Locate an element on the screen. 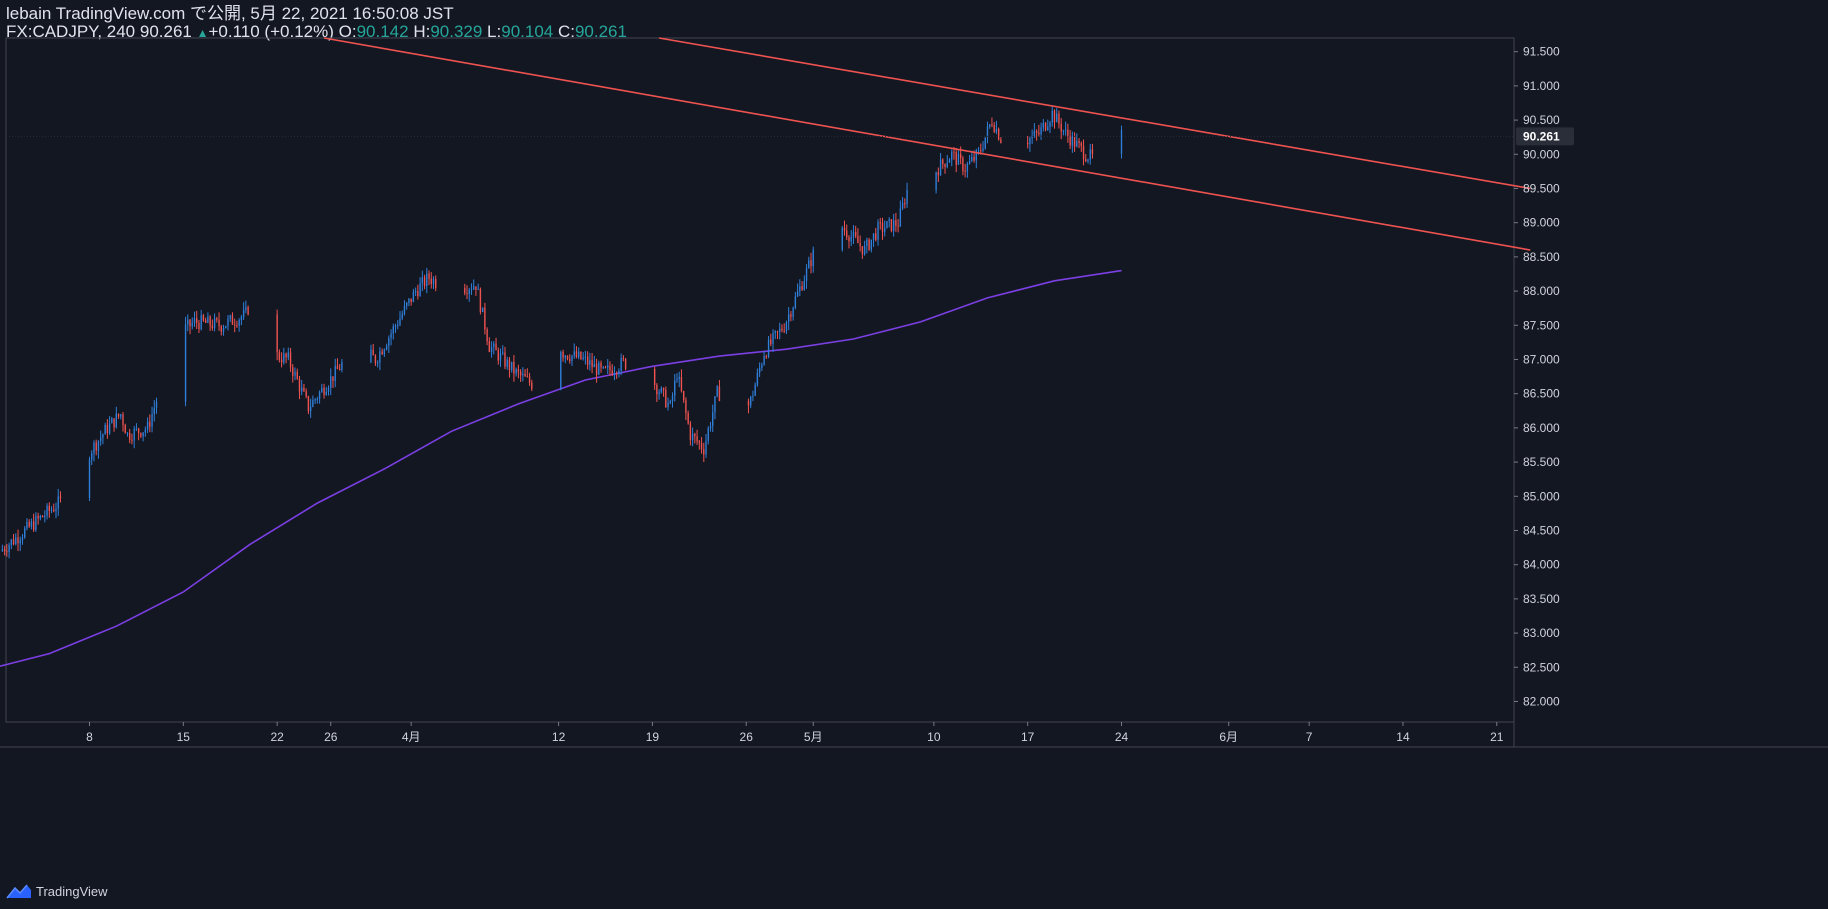 The width and height of the screenshot is (1828, 909). time-tick-label: 7 is located at coordinates (1309, 737).